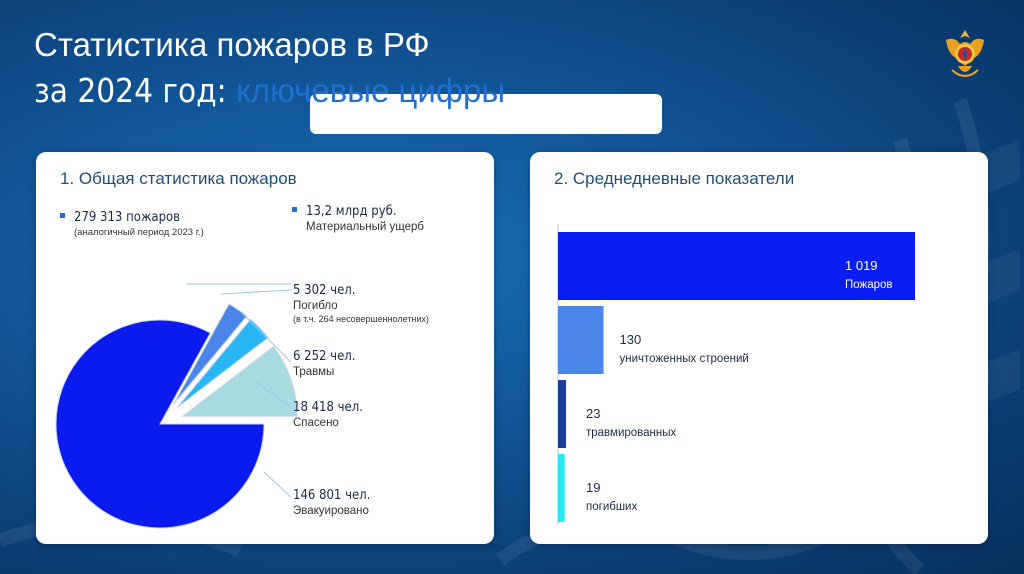  Describe the element at coordinates (135, 90) in the screenshot. I see `slide-title-line2-prefix: за 2024 год:` at that location.